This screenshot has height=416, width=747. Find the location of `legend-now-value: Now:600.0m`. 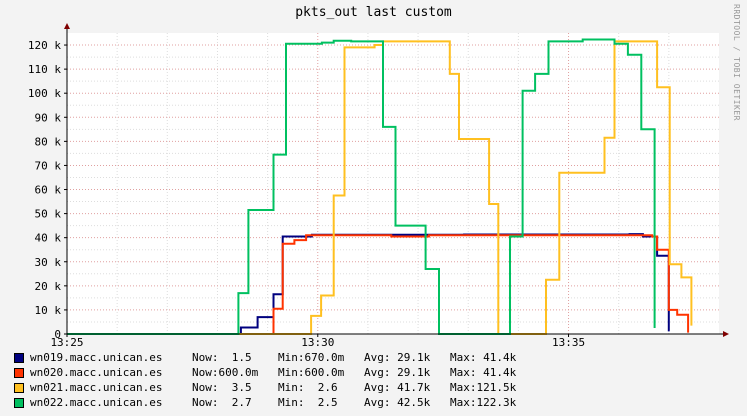

legend-now-value: Now:600.0m is located at coordinates (225, 372).